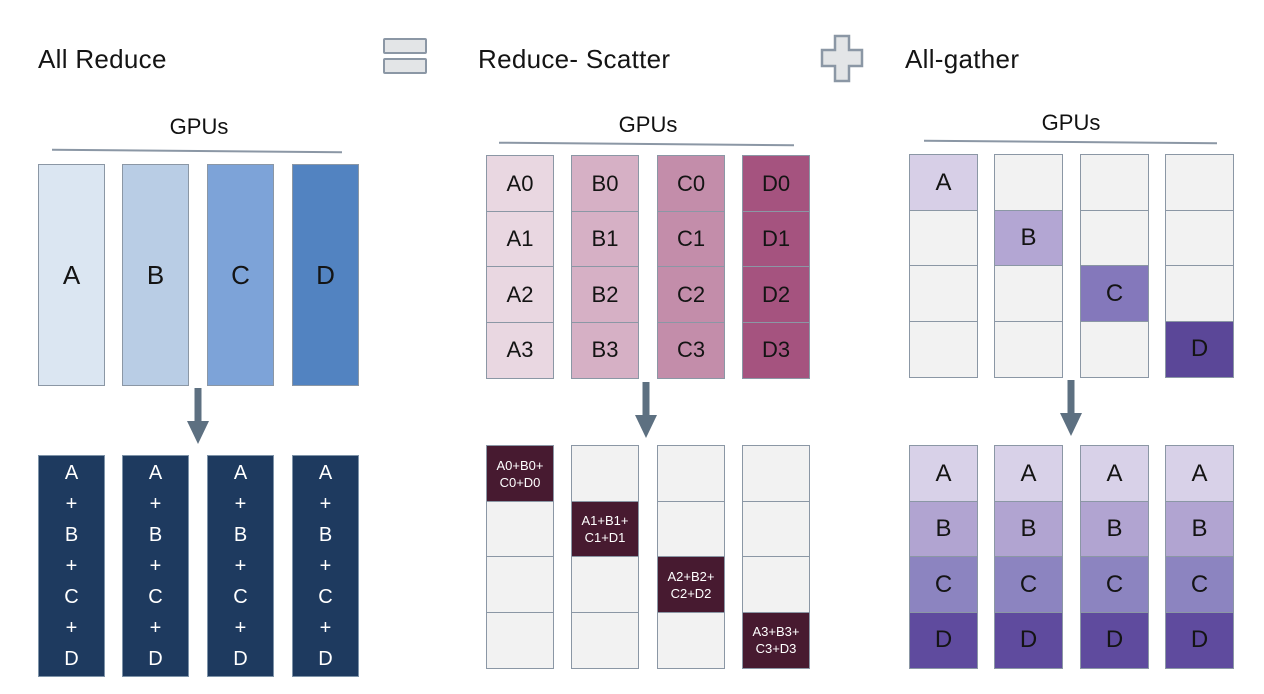  I want to click on gather-input-column-3: D, so click(1199, 266).